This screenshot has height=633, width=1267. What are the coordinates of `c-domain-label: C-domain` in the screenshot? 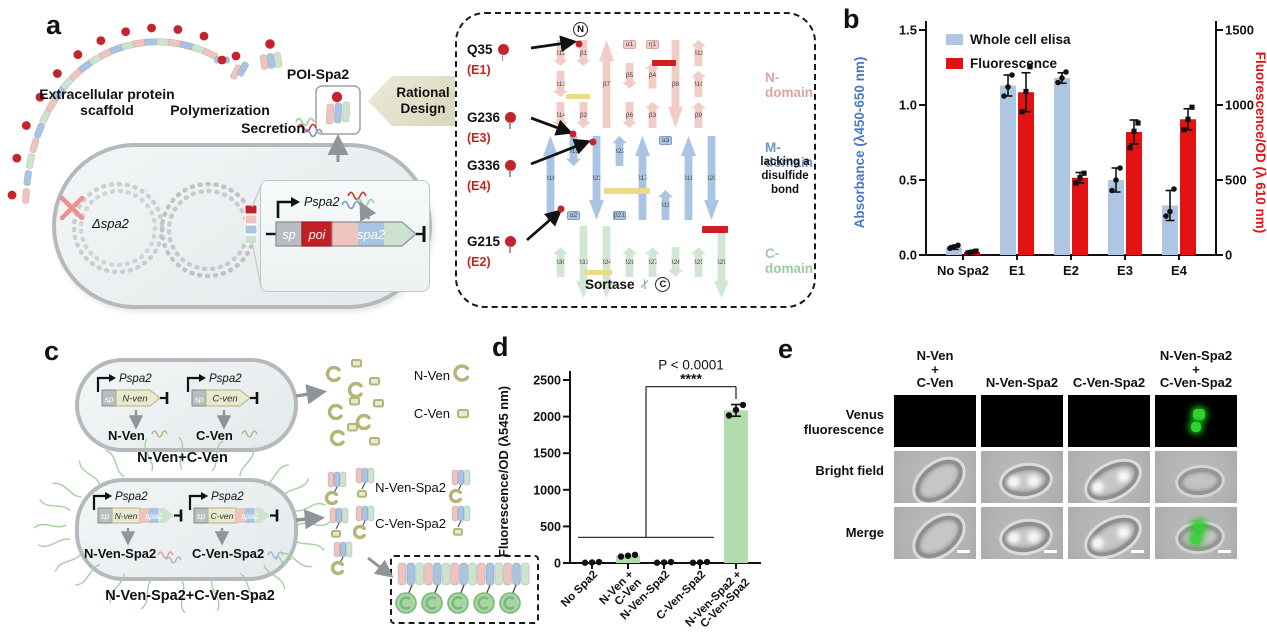 It's located at (789, 261).